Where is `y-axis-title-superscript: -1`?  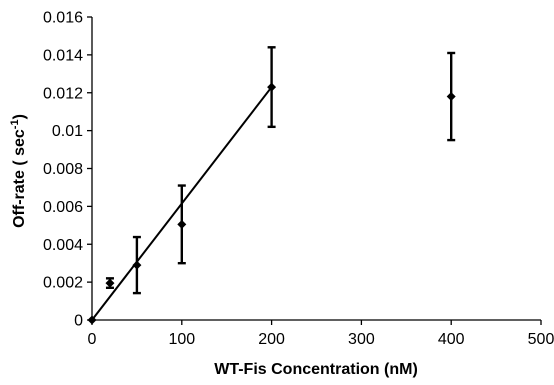 y-axis-title-superscript: -1 is located at coordinates (15, 124).